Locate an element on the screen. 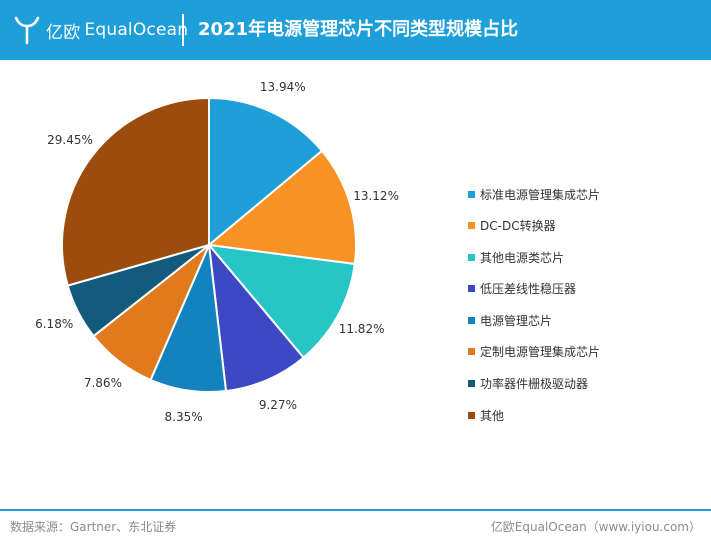 This screenshot has width=711, height=547. pie-data-label: 9.27% is located at coordinates (277, 404).